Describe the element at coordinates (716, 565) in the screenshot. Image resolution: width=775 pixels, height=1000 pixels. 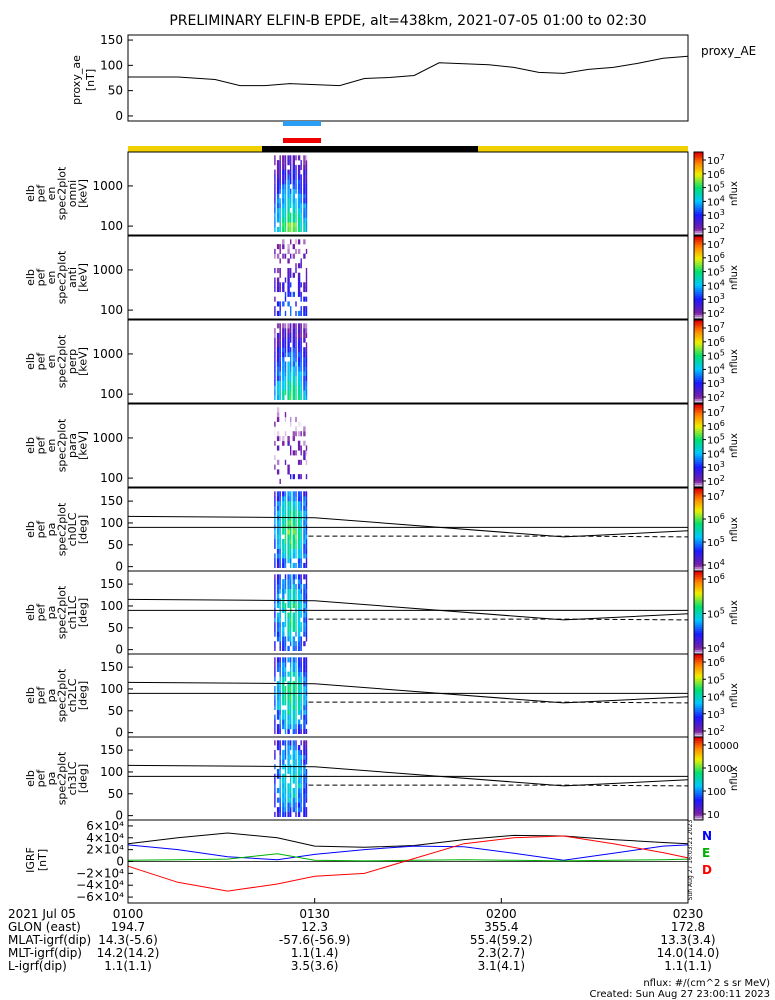
I see `colorbar-tick-label: 10⁴` at that location.